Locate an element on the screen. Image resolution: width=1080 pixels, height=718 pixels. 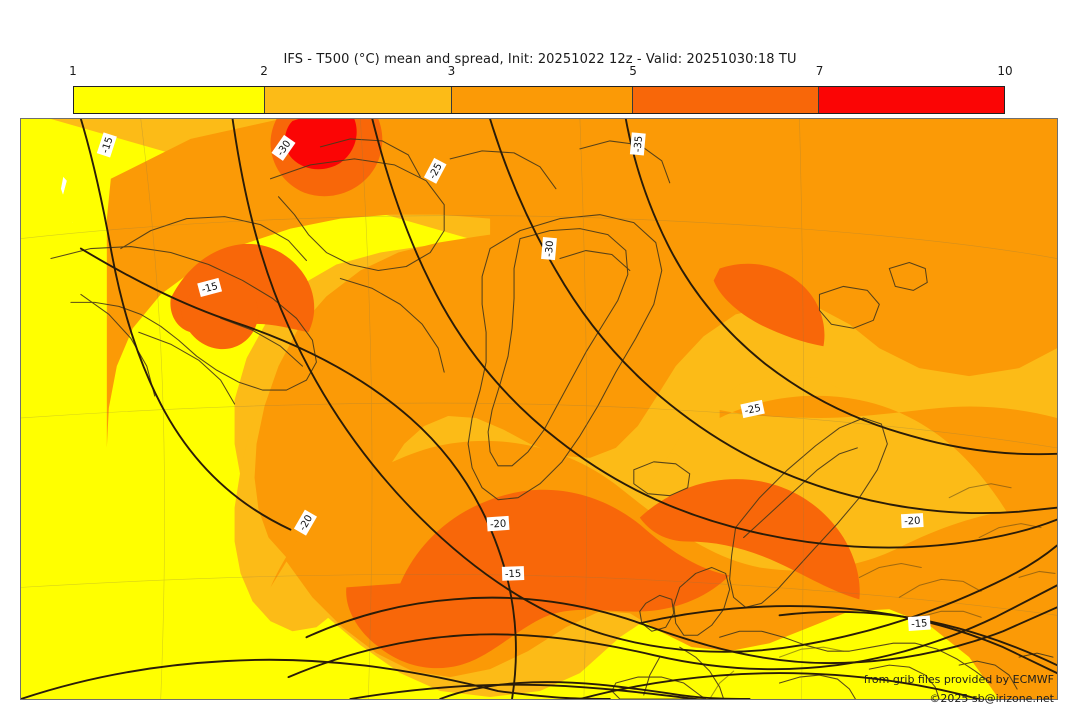
spread-band-5-7-atlantic is located at coordinates (538, 579).